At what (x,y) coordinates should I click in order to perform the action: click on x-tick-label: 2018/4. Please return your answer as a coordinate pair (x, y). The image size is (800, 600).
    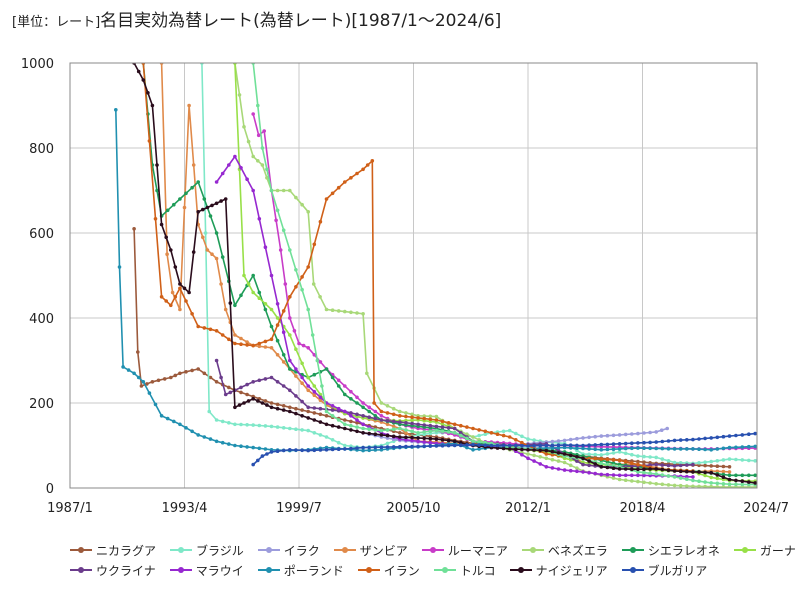
    Looking at the image, I should click on (643, 508).